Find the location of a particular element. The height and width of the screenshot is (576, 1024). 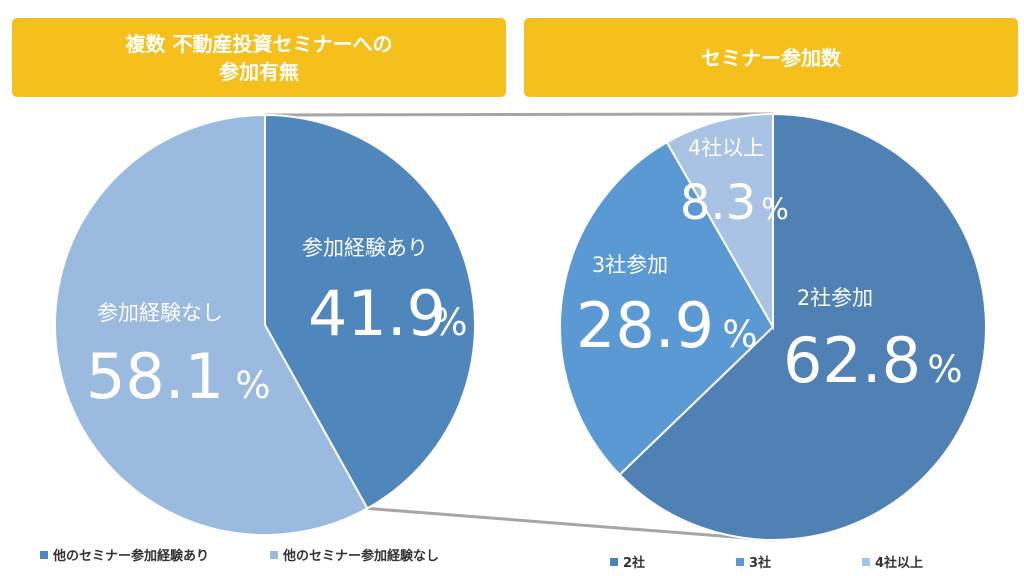

legend-label-two-companies: 2社 is located at coordinates (634, 563).